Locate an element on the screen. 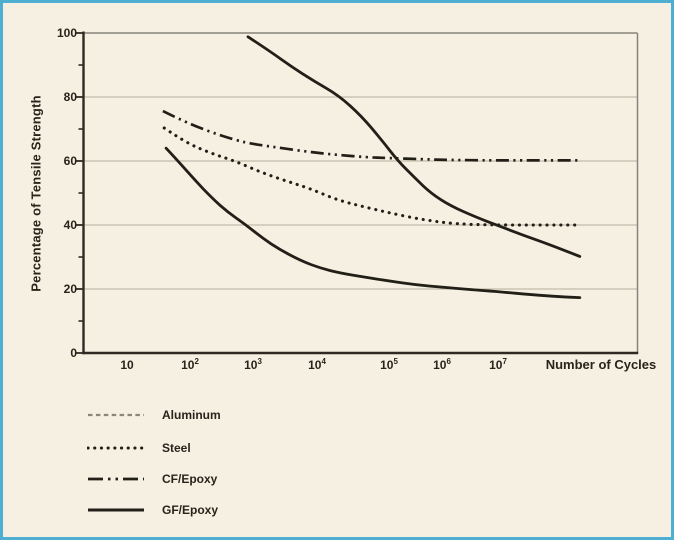  legend-row-steel: Steel is located at coordinates (139, 448).